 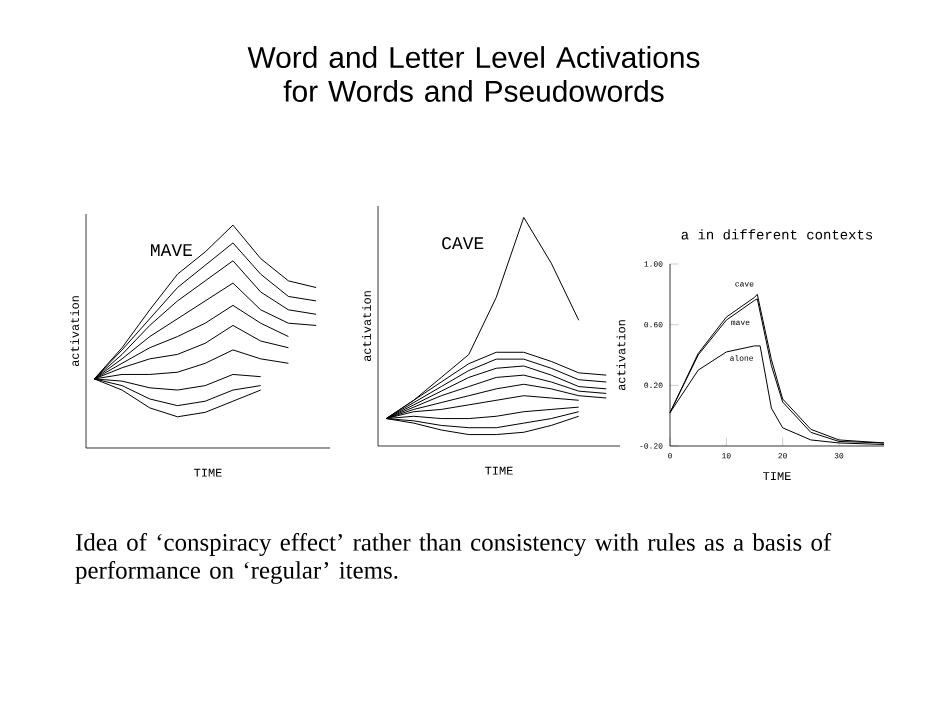 I want to click on text: CAVE, so click(x=463, y=243).